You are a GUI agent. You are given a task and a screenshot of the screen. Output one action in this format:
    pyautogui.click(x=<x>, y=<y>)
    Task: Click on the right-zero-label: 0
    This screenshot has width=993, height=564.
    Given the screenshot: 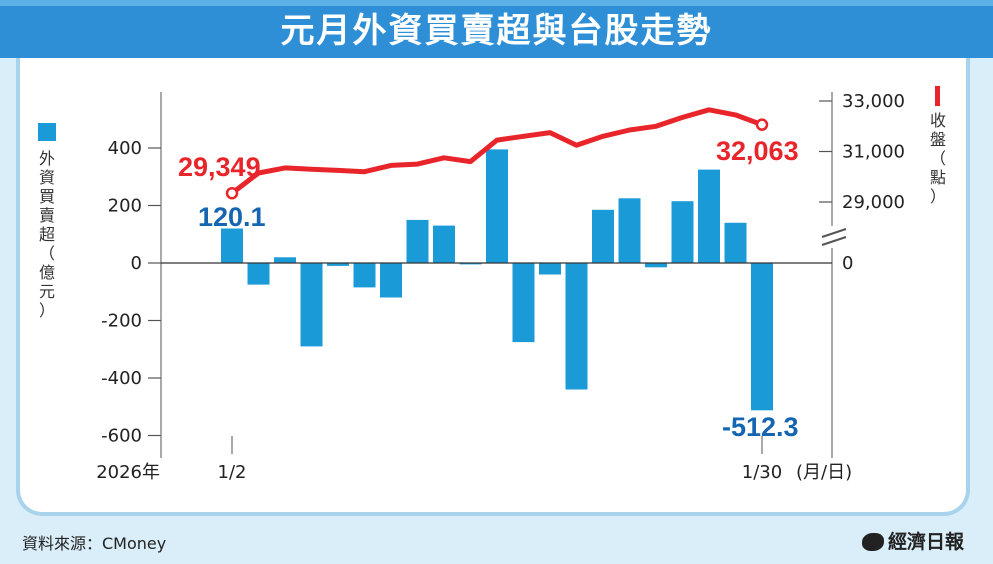 What is the action you would take?
    pyautogui.click(x=847, y=263)
    